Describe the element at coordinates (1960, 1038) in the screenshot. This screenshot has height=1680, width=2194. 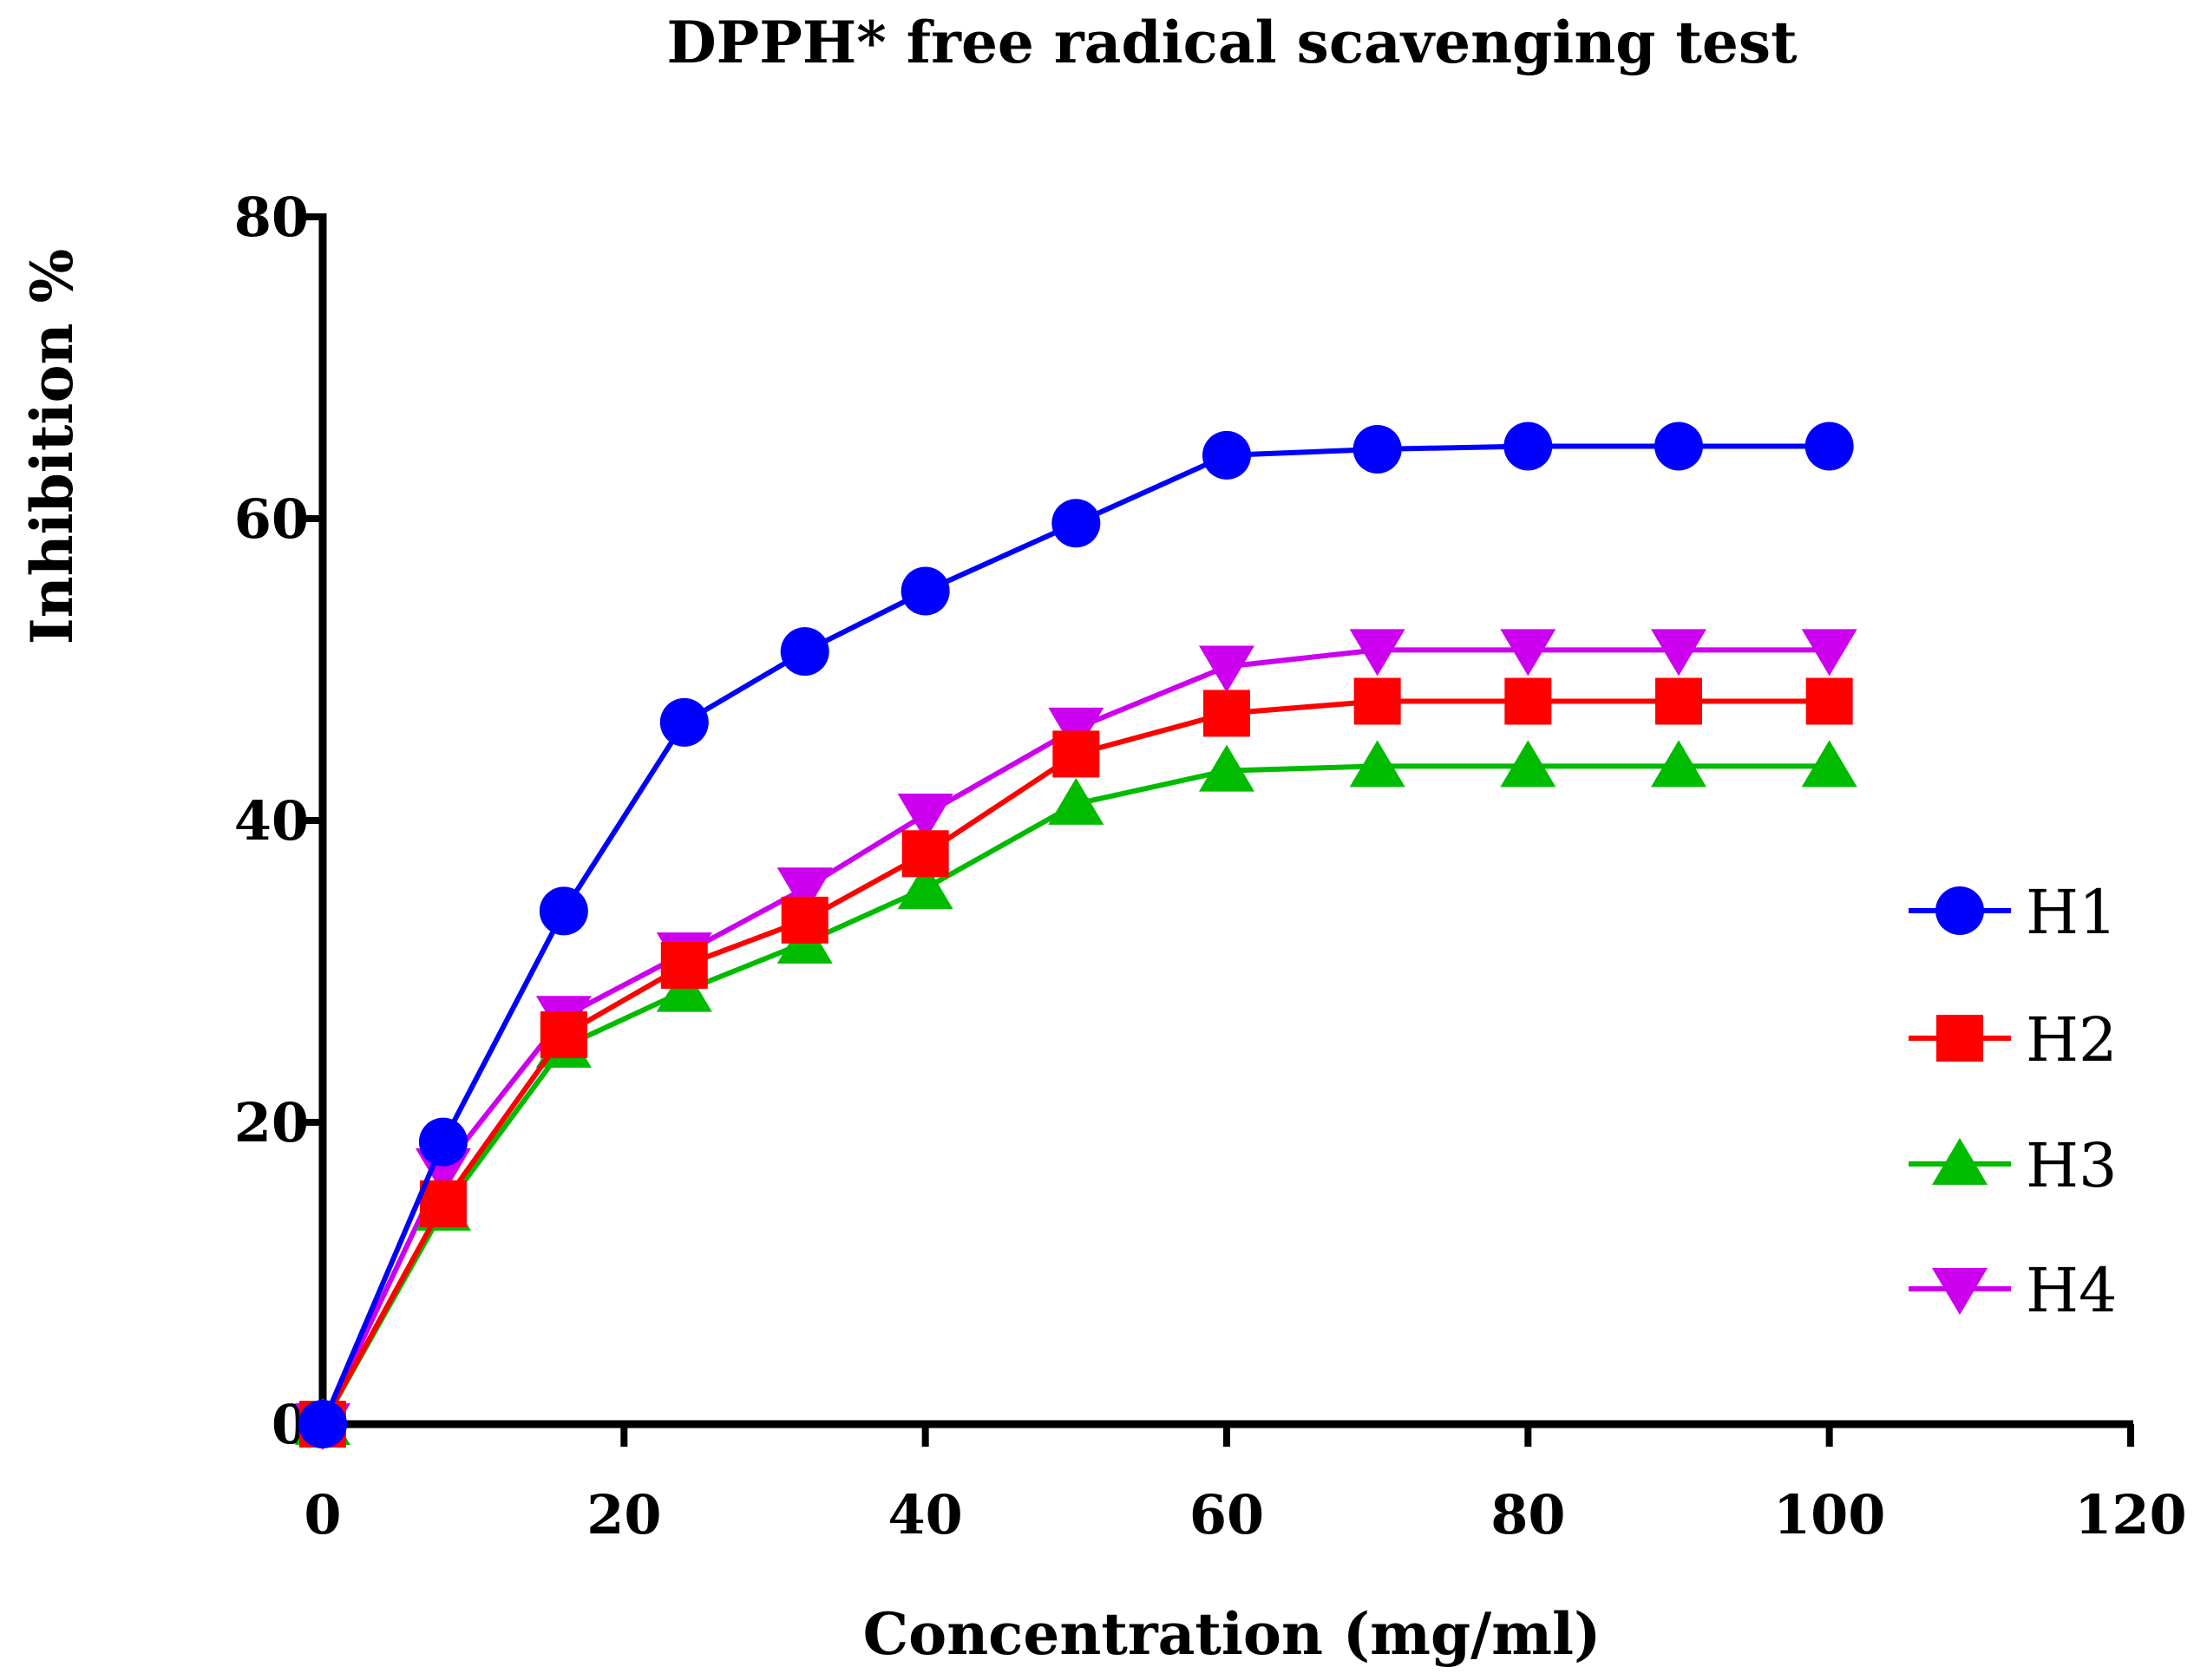
I see `legend-marker-h2` at that location.